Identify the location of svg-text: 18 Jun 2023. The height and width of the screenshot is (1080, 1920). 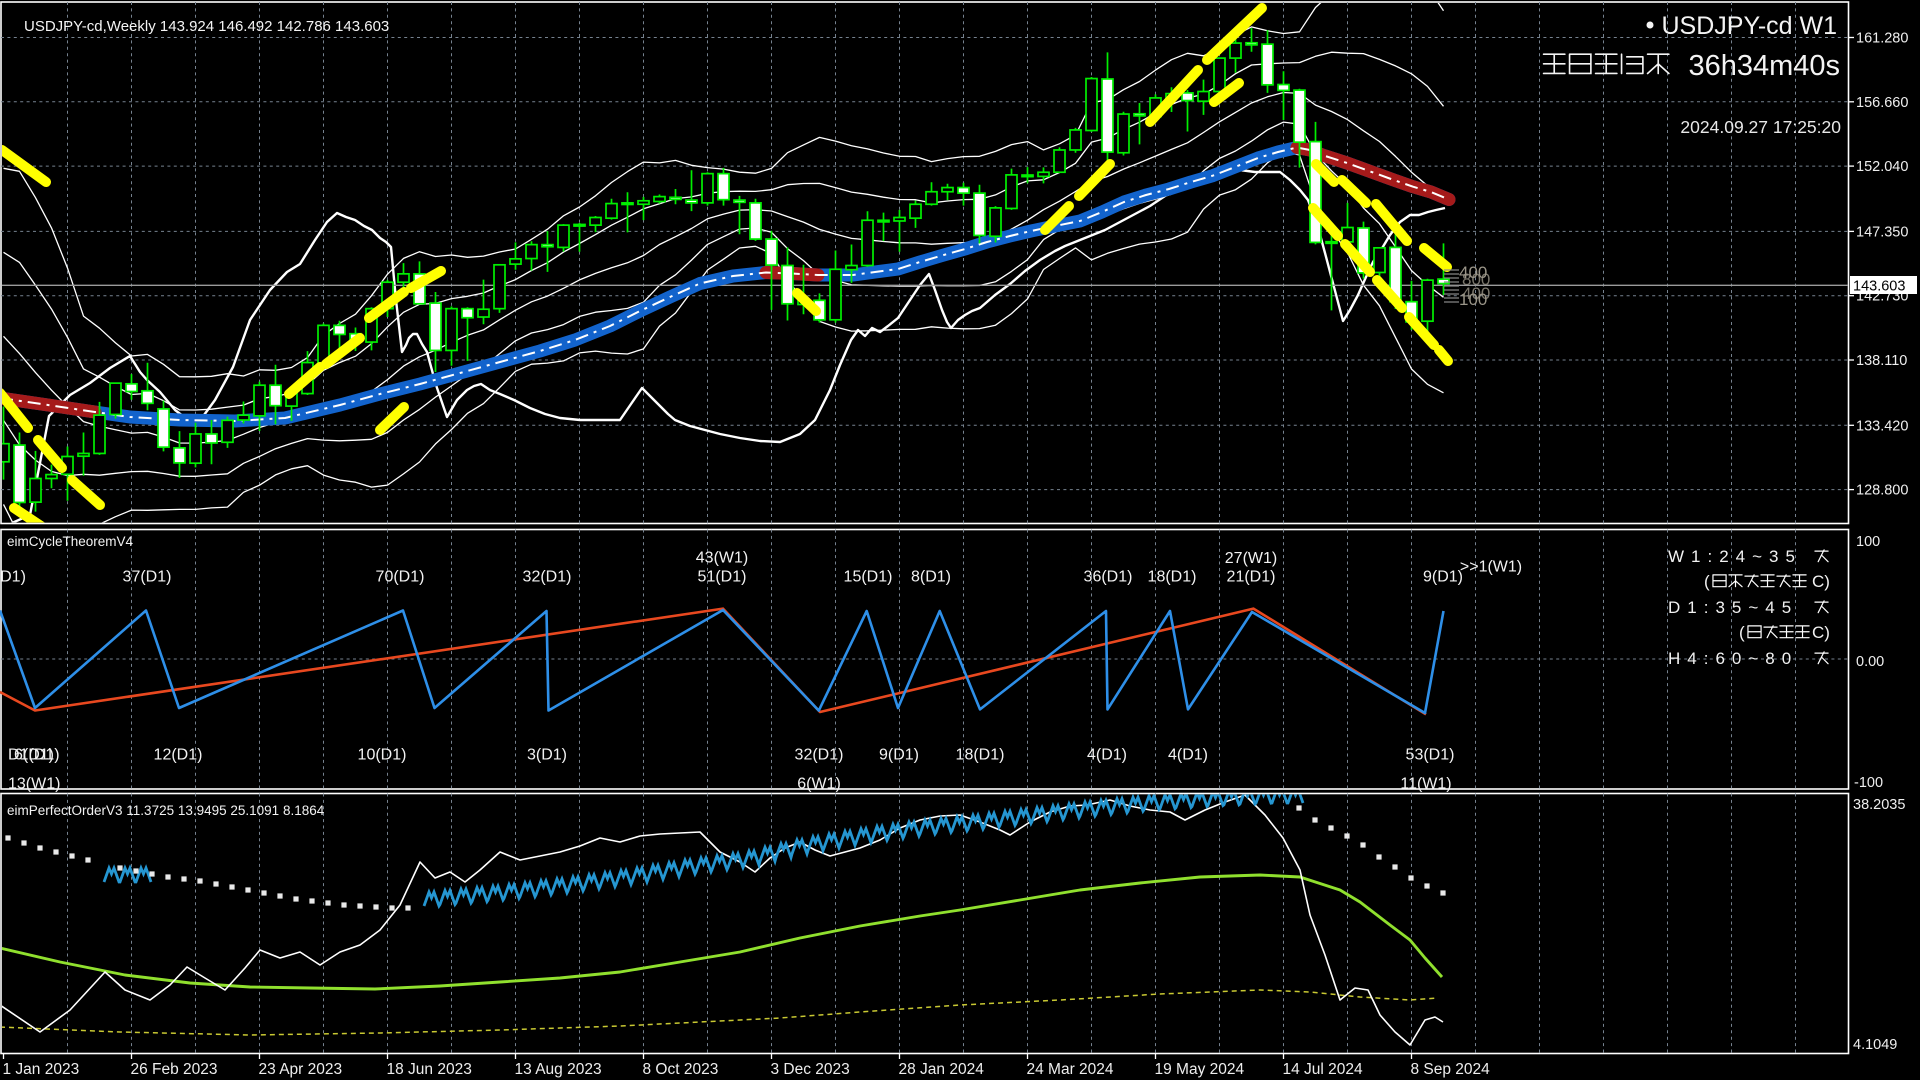
(429, 1069).